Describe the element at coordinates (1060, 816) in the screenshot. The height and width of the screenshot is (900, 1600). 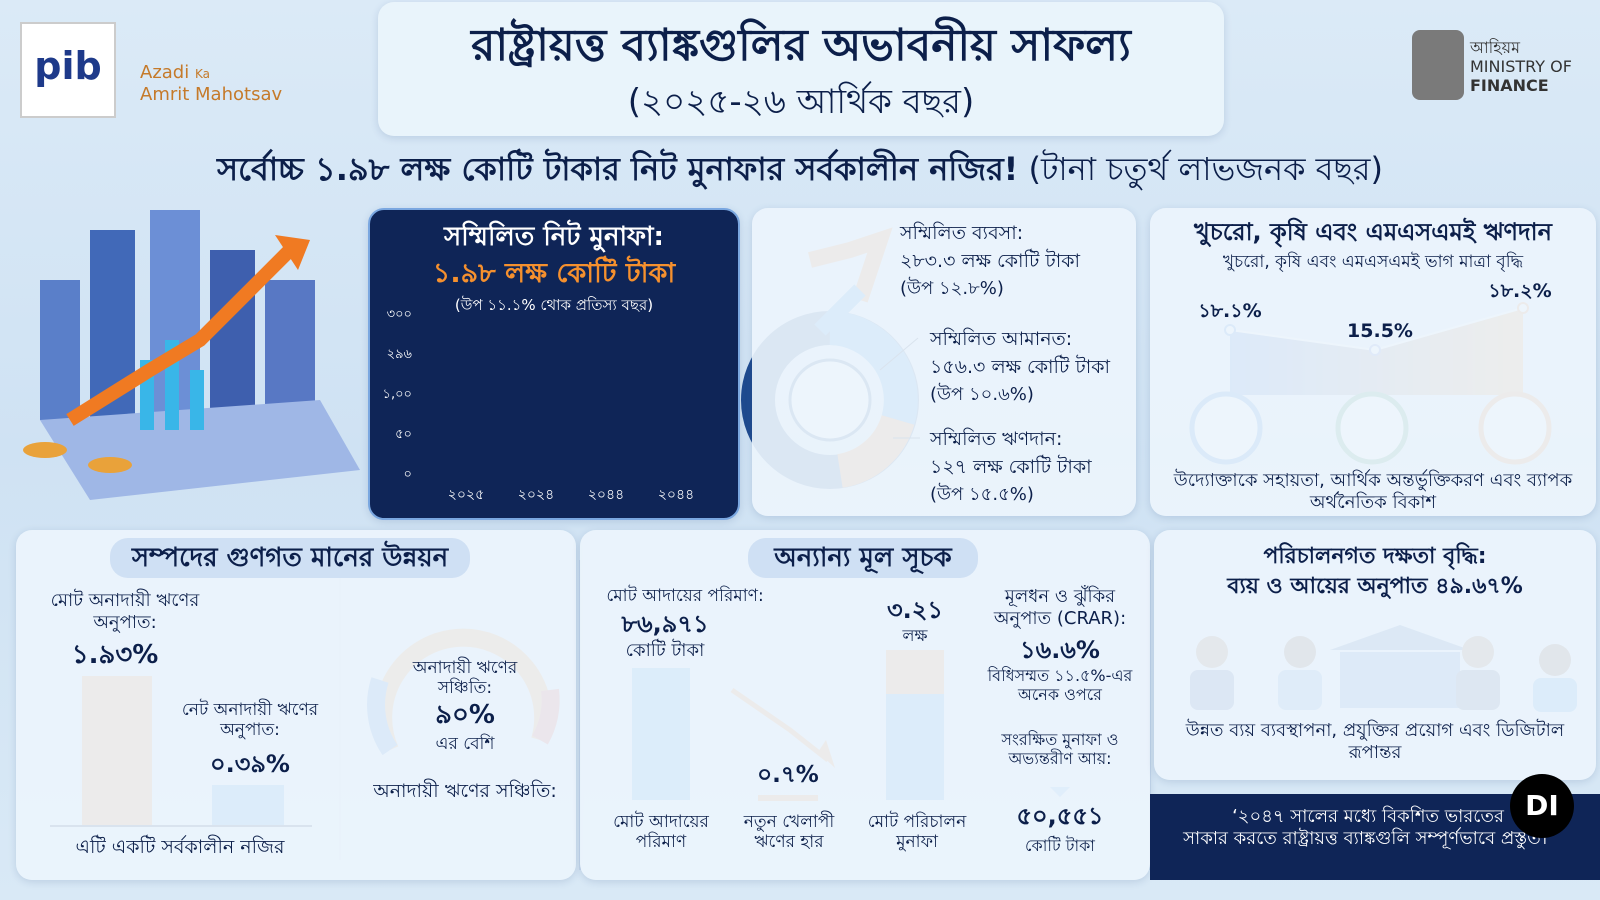
I see `reserves-value: ৫০,৫৫১` at that location.